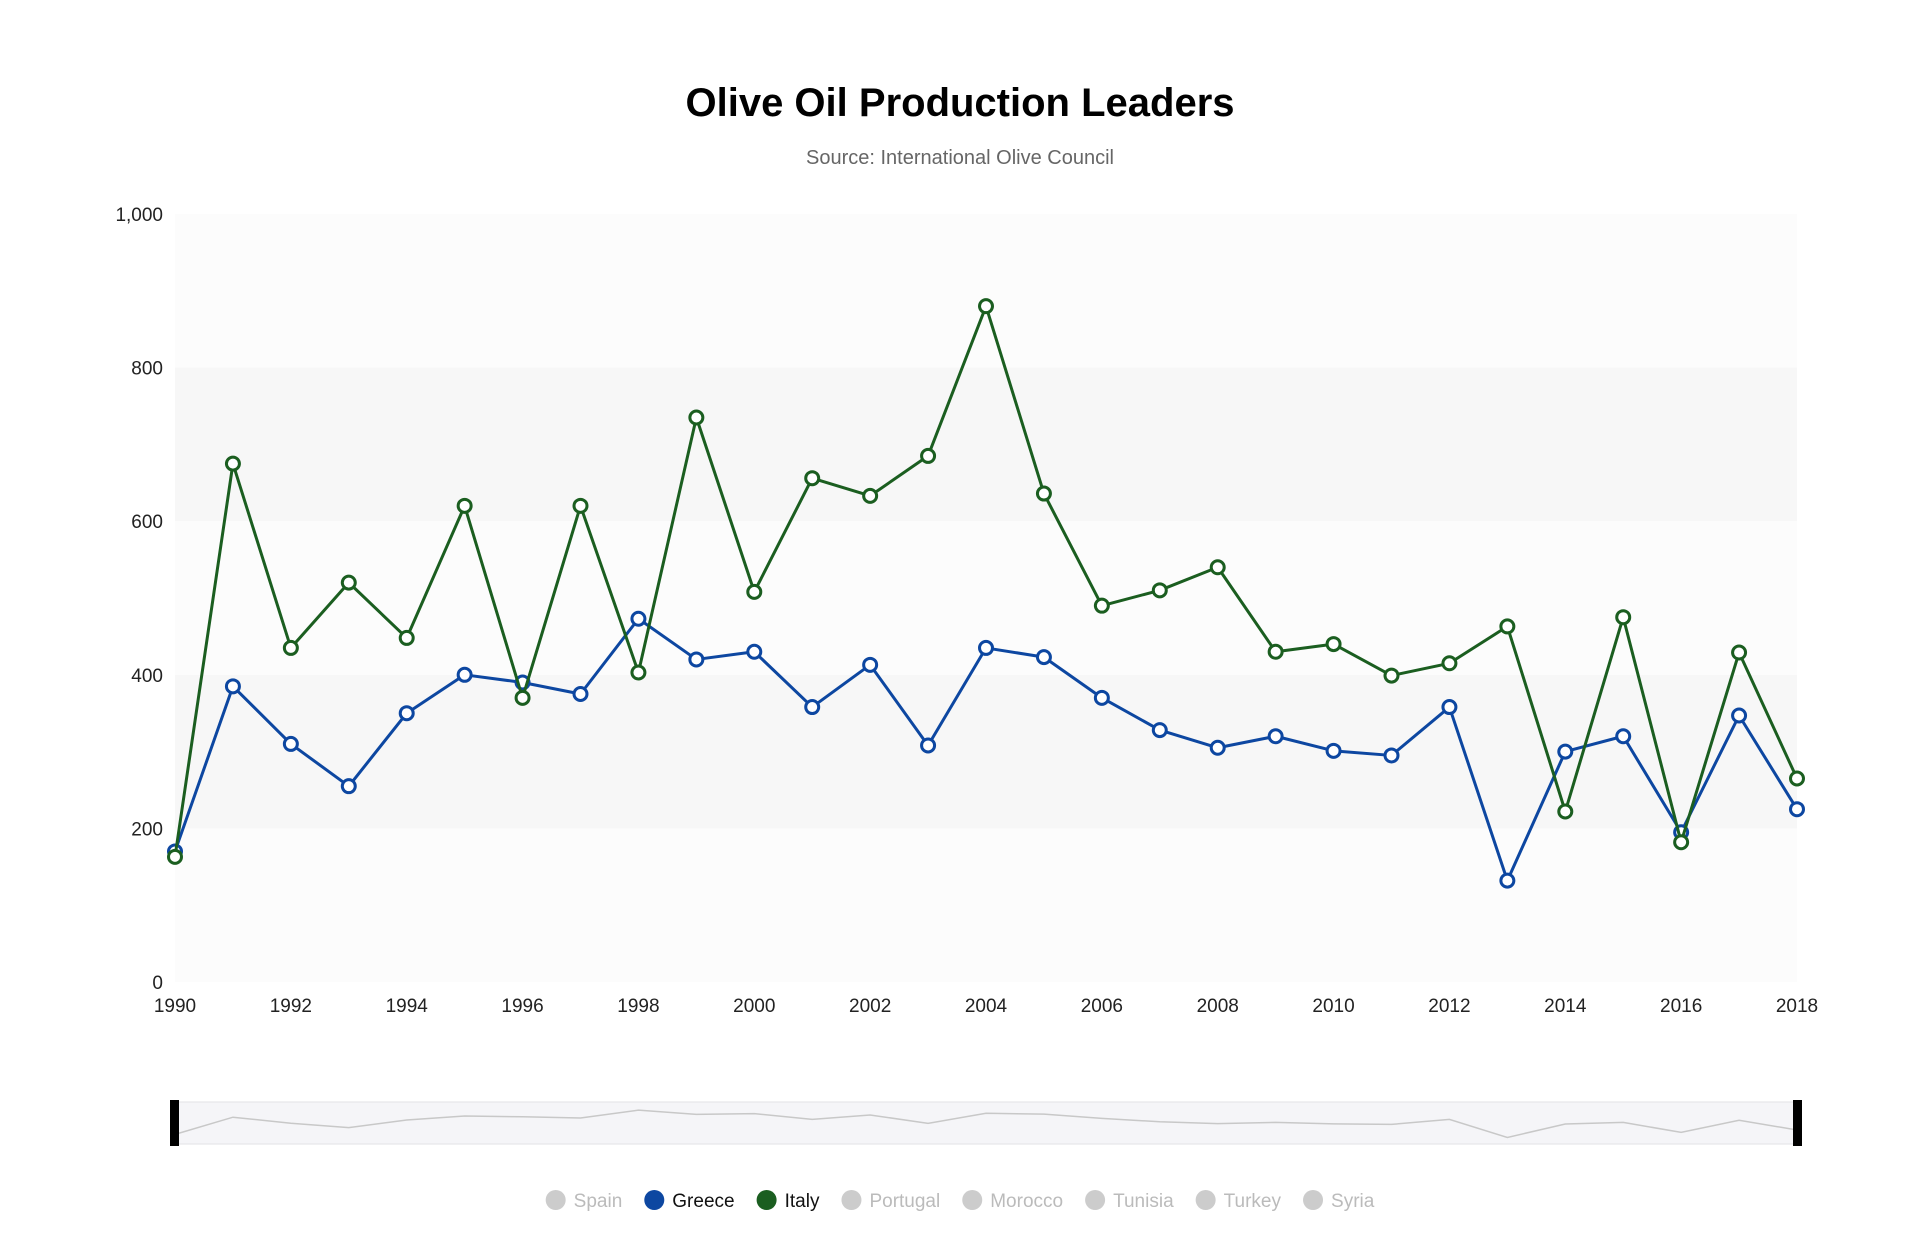 The height and width of the screenshot is (1237, 1920). I want to click on x-tick-label: 2006, so click(1102, 1006).